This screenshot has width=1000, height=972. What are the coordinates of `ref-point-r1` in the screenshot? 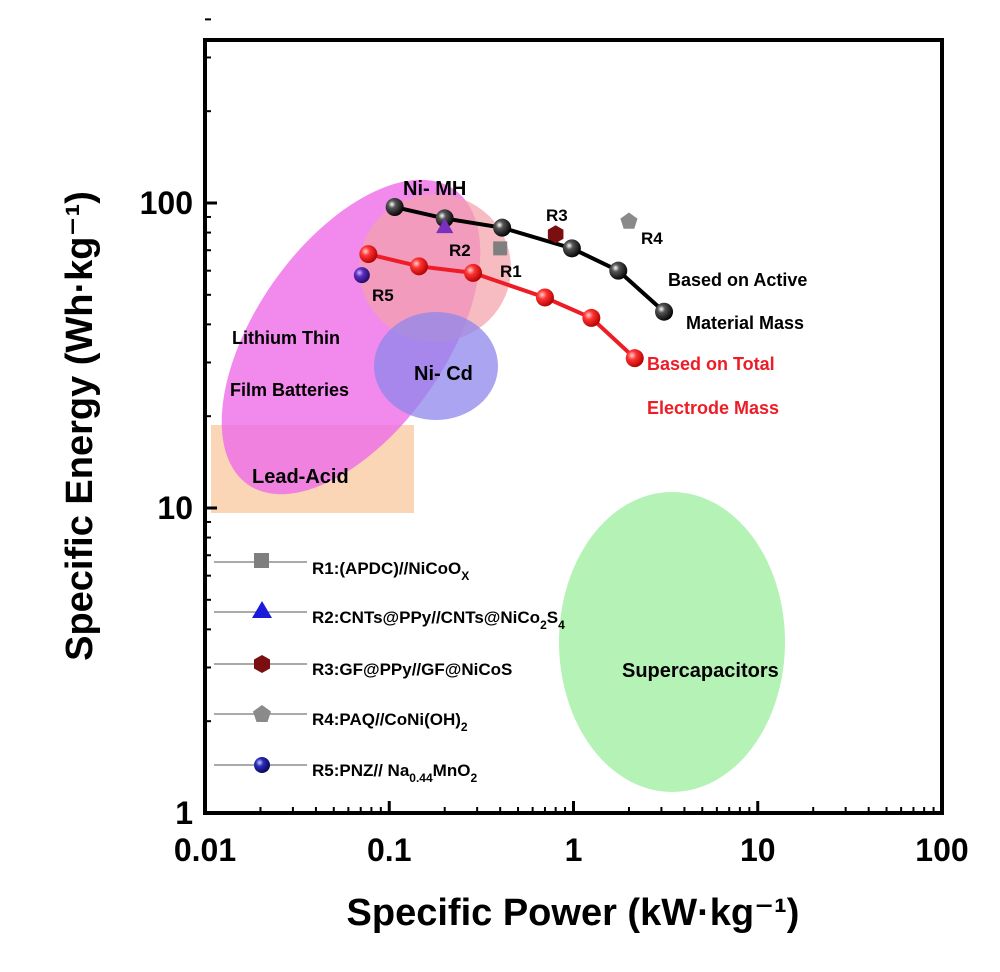 It's located at (500, 248).